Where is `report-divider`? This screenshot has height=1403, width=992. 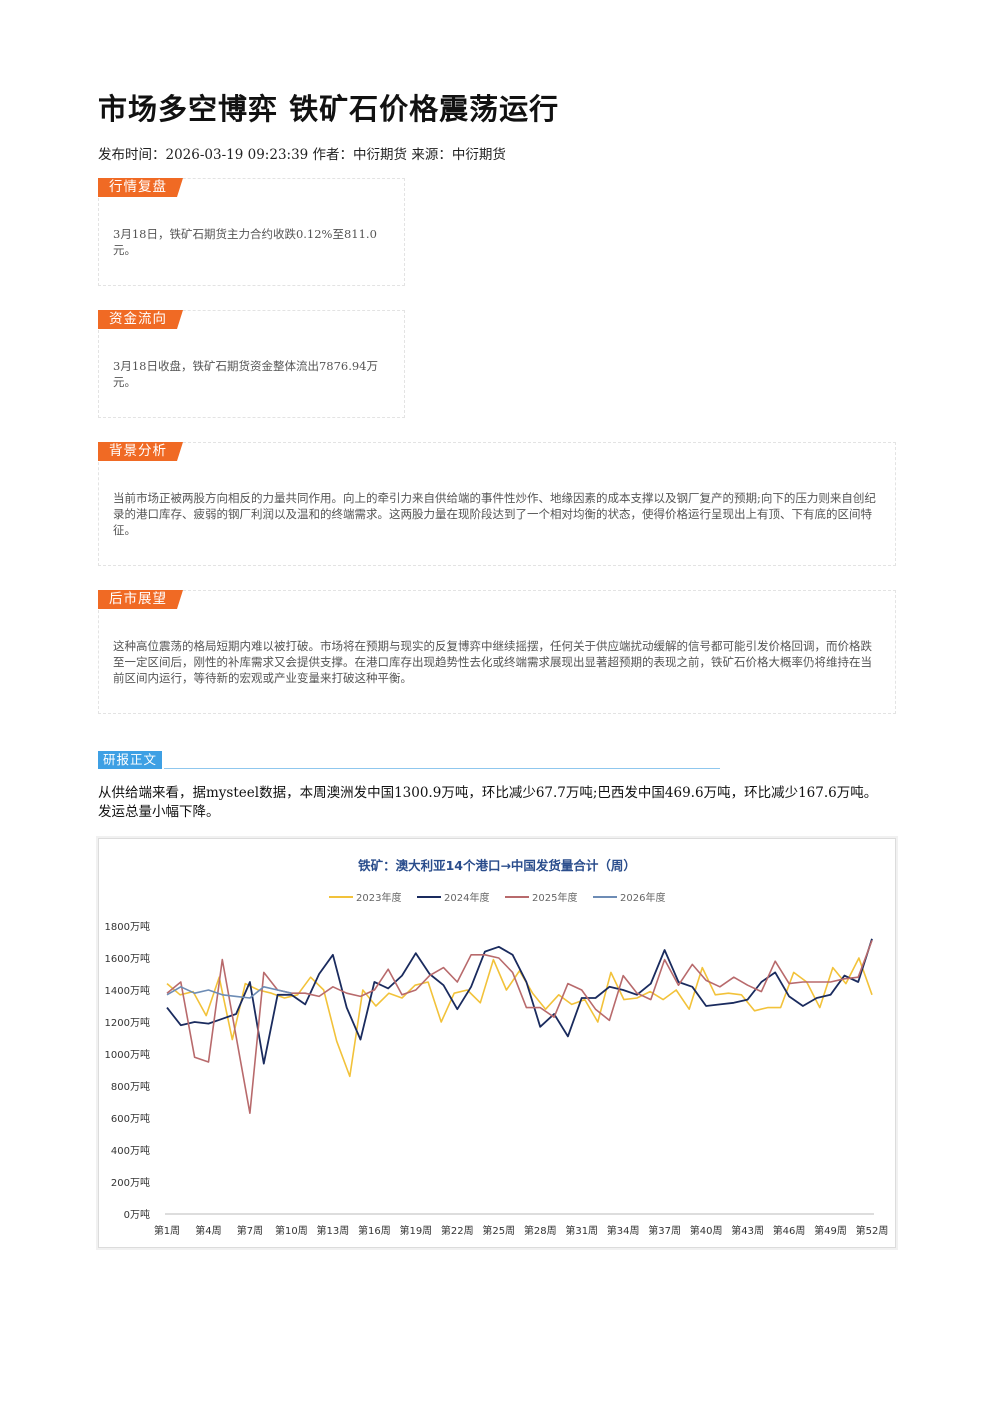 report-divider is located at coordinates (442, 768).